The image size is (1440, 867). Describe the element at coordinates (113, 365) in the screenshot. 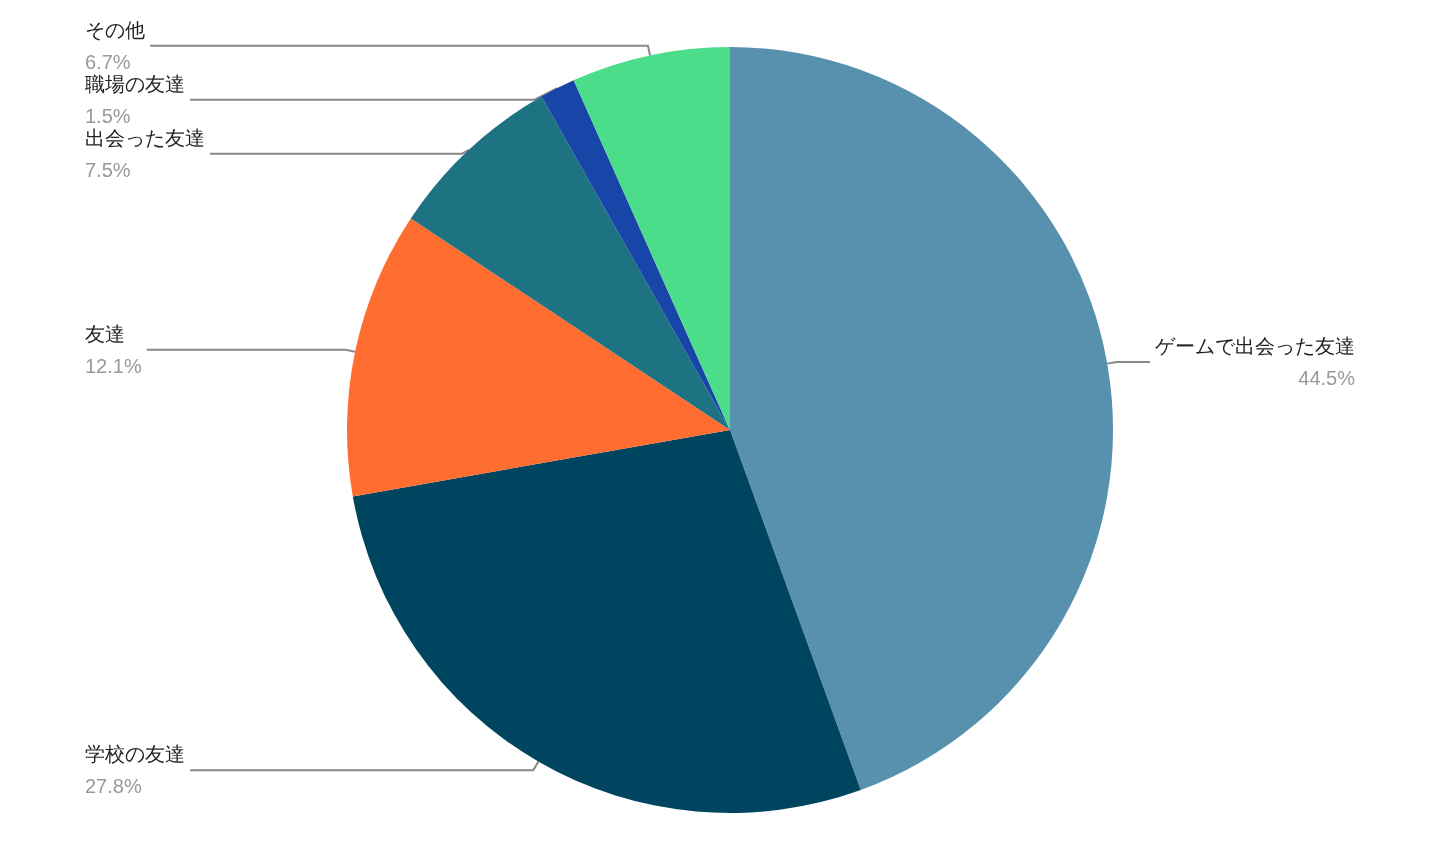

I see `data-label: 12.1%` at that location.